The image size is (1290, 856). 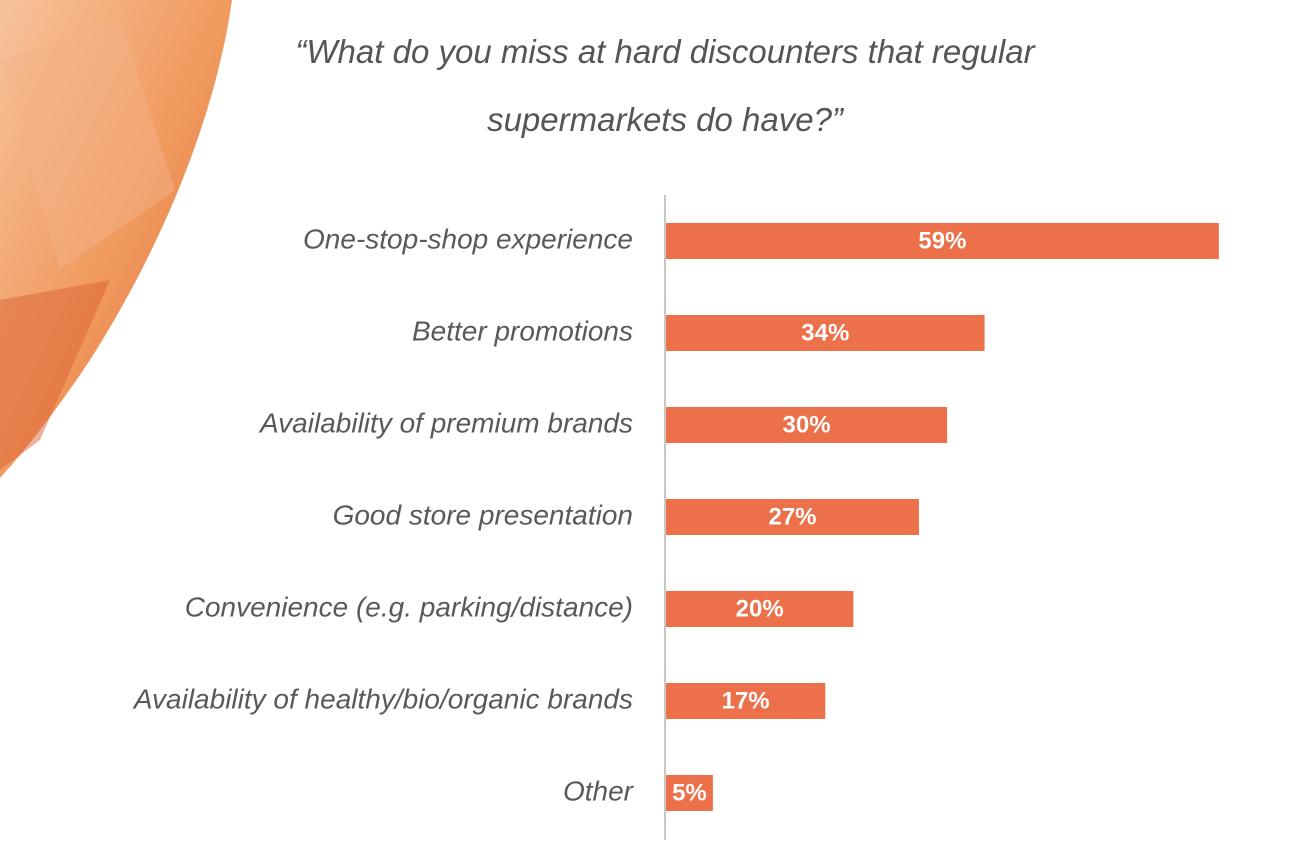 What do you see at coordinates (468, 238) in the screenshot?
I see `category-label: One-stop-shop experience` at bounding box center [468, 238].